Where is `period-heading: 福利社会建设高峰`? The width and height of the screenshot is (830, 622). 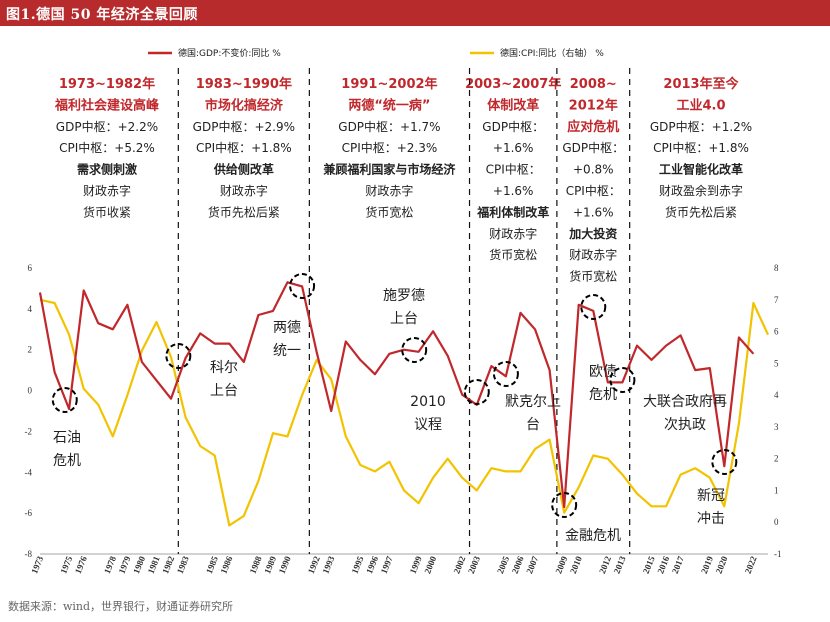
period-heading: 福利社会建设高峰 is located at coordinates (107, 105).